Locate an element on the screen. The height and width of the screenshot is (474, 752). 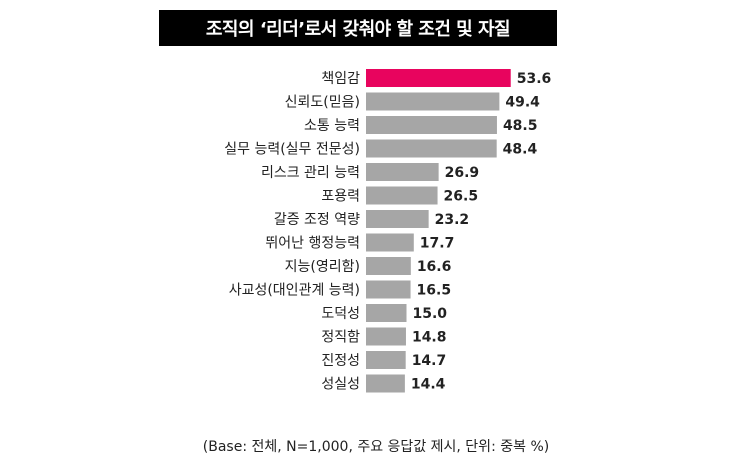
category-label: 책임감 is located at coordinates (340, 79).